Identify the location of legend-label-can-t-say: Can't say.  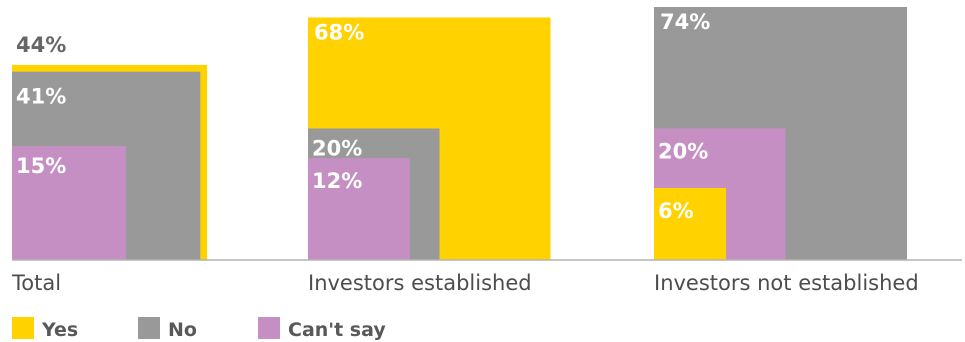
(337, 330).